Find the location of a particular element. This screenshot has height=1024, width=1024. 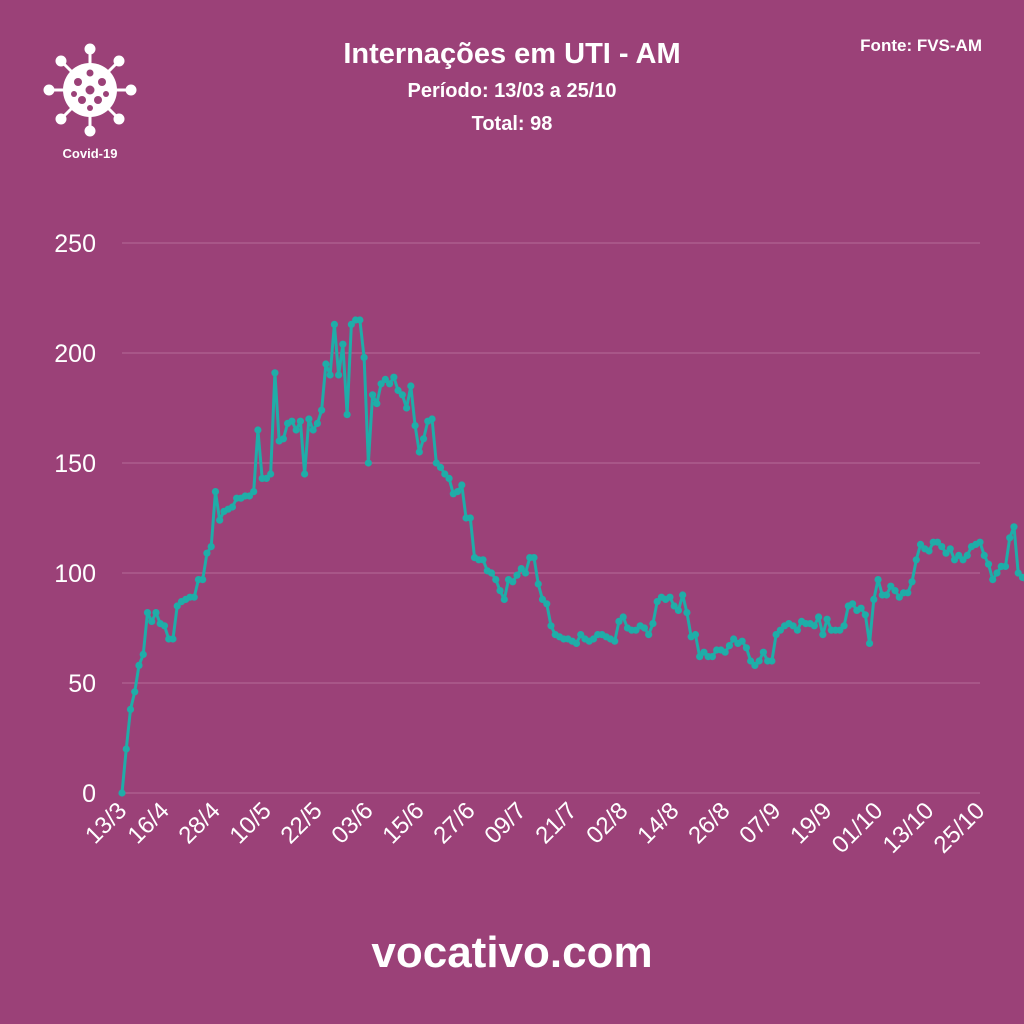

footer-brand: vocativo.com is located at coordinates (512, 952).